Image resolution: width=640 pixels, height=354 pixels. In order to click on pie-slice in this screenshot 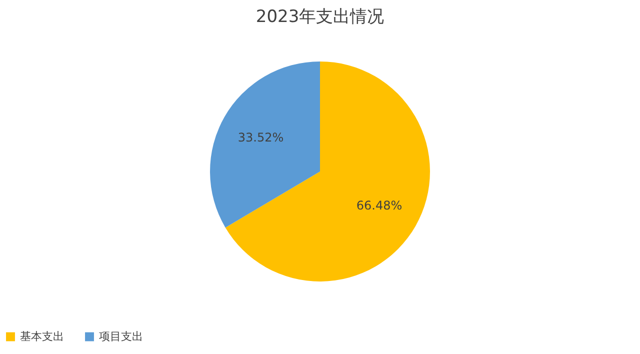, I will do `click(265, 145)`.